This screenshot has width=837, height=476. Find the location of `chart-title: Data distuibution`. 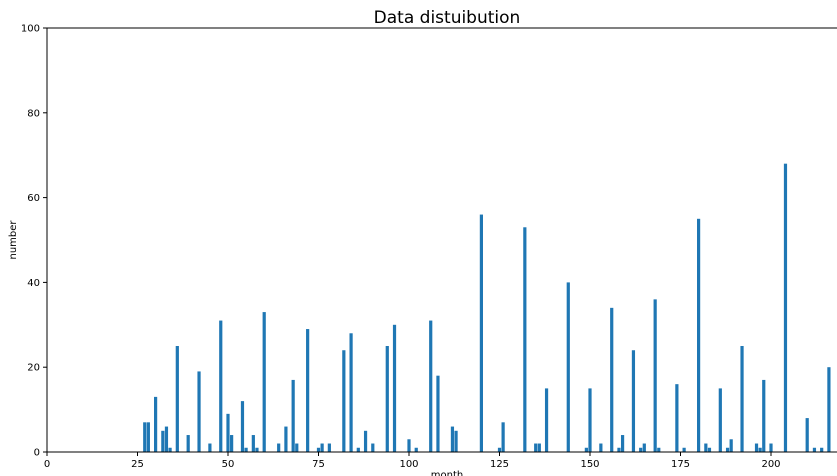

chart-title: Data distuibution is located at coordinates (447, 18).